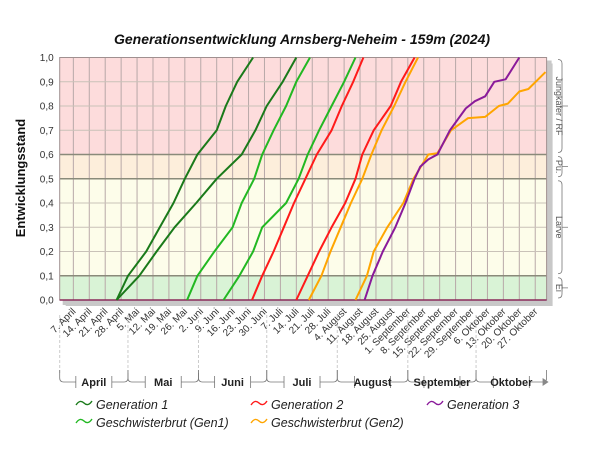 Image resolution: width=600 pixels, height=450 pixels. Describe the element at coordinates (559, 288) in the screenshot. I see `stage-label: Ei` at that location.